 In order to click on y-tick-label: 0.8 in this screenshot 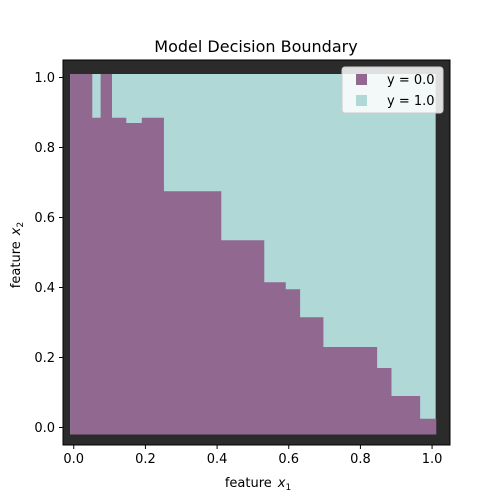, I will do `click(44, 148)`.